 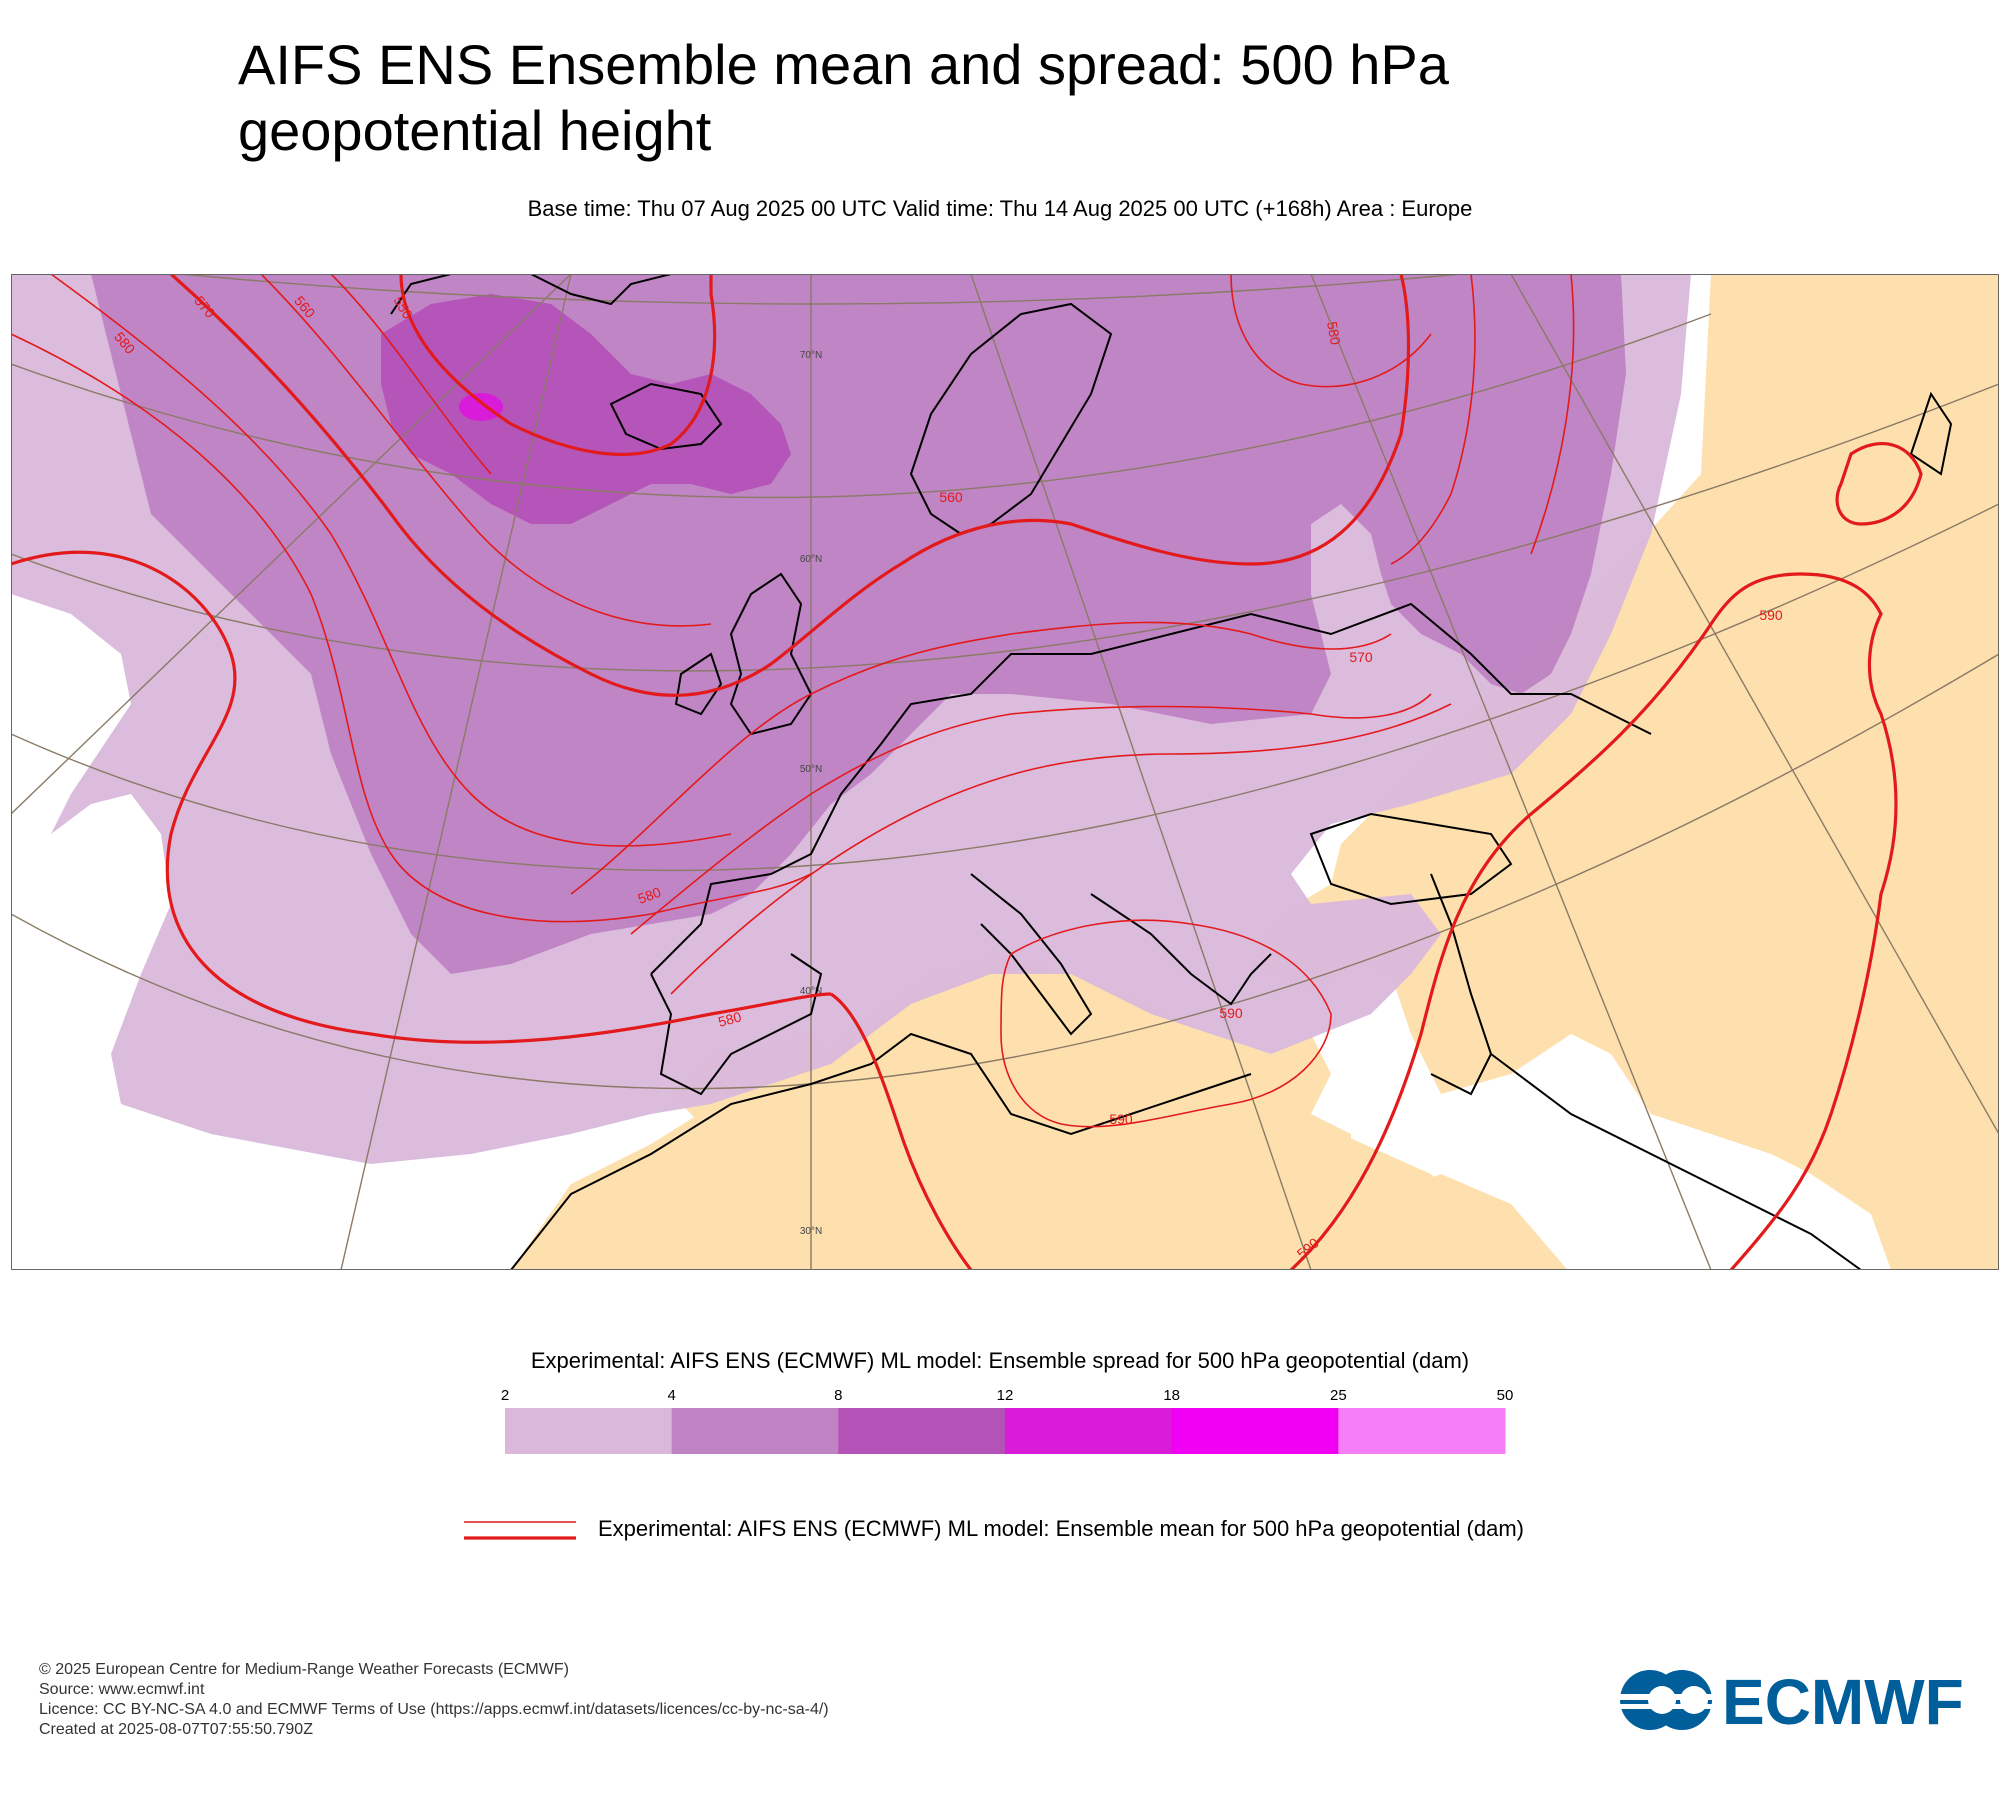 What do you see at coordinates (1676, 1161) in the screenshot?
I see `coast-red-sea` at bounding box center [1676, 1161].